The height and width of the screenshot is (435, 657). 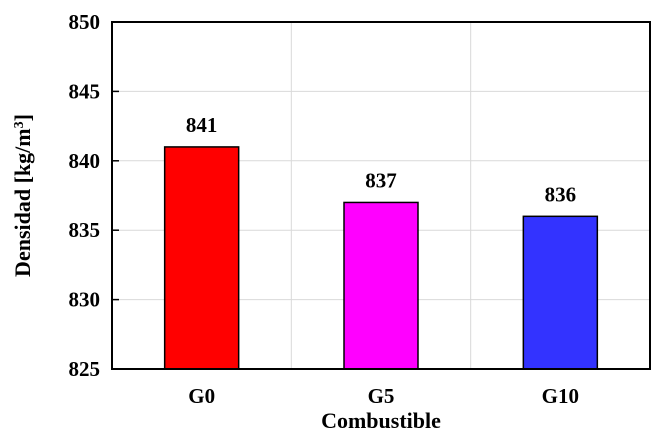 What do you see at coordinates (85, 91) in the screenshot?
I see `y-tick-label: 845` at bounding box center [85, 91].